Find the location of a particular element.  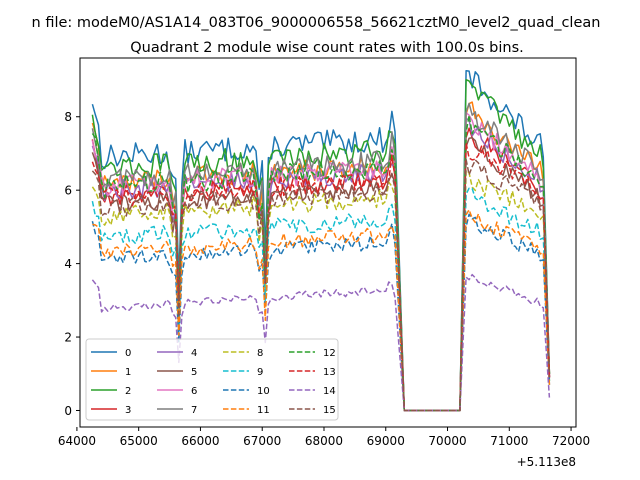

x-tick-label: 72000 is located at coordinates (571, 441).